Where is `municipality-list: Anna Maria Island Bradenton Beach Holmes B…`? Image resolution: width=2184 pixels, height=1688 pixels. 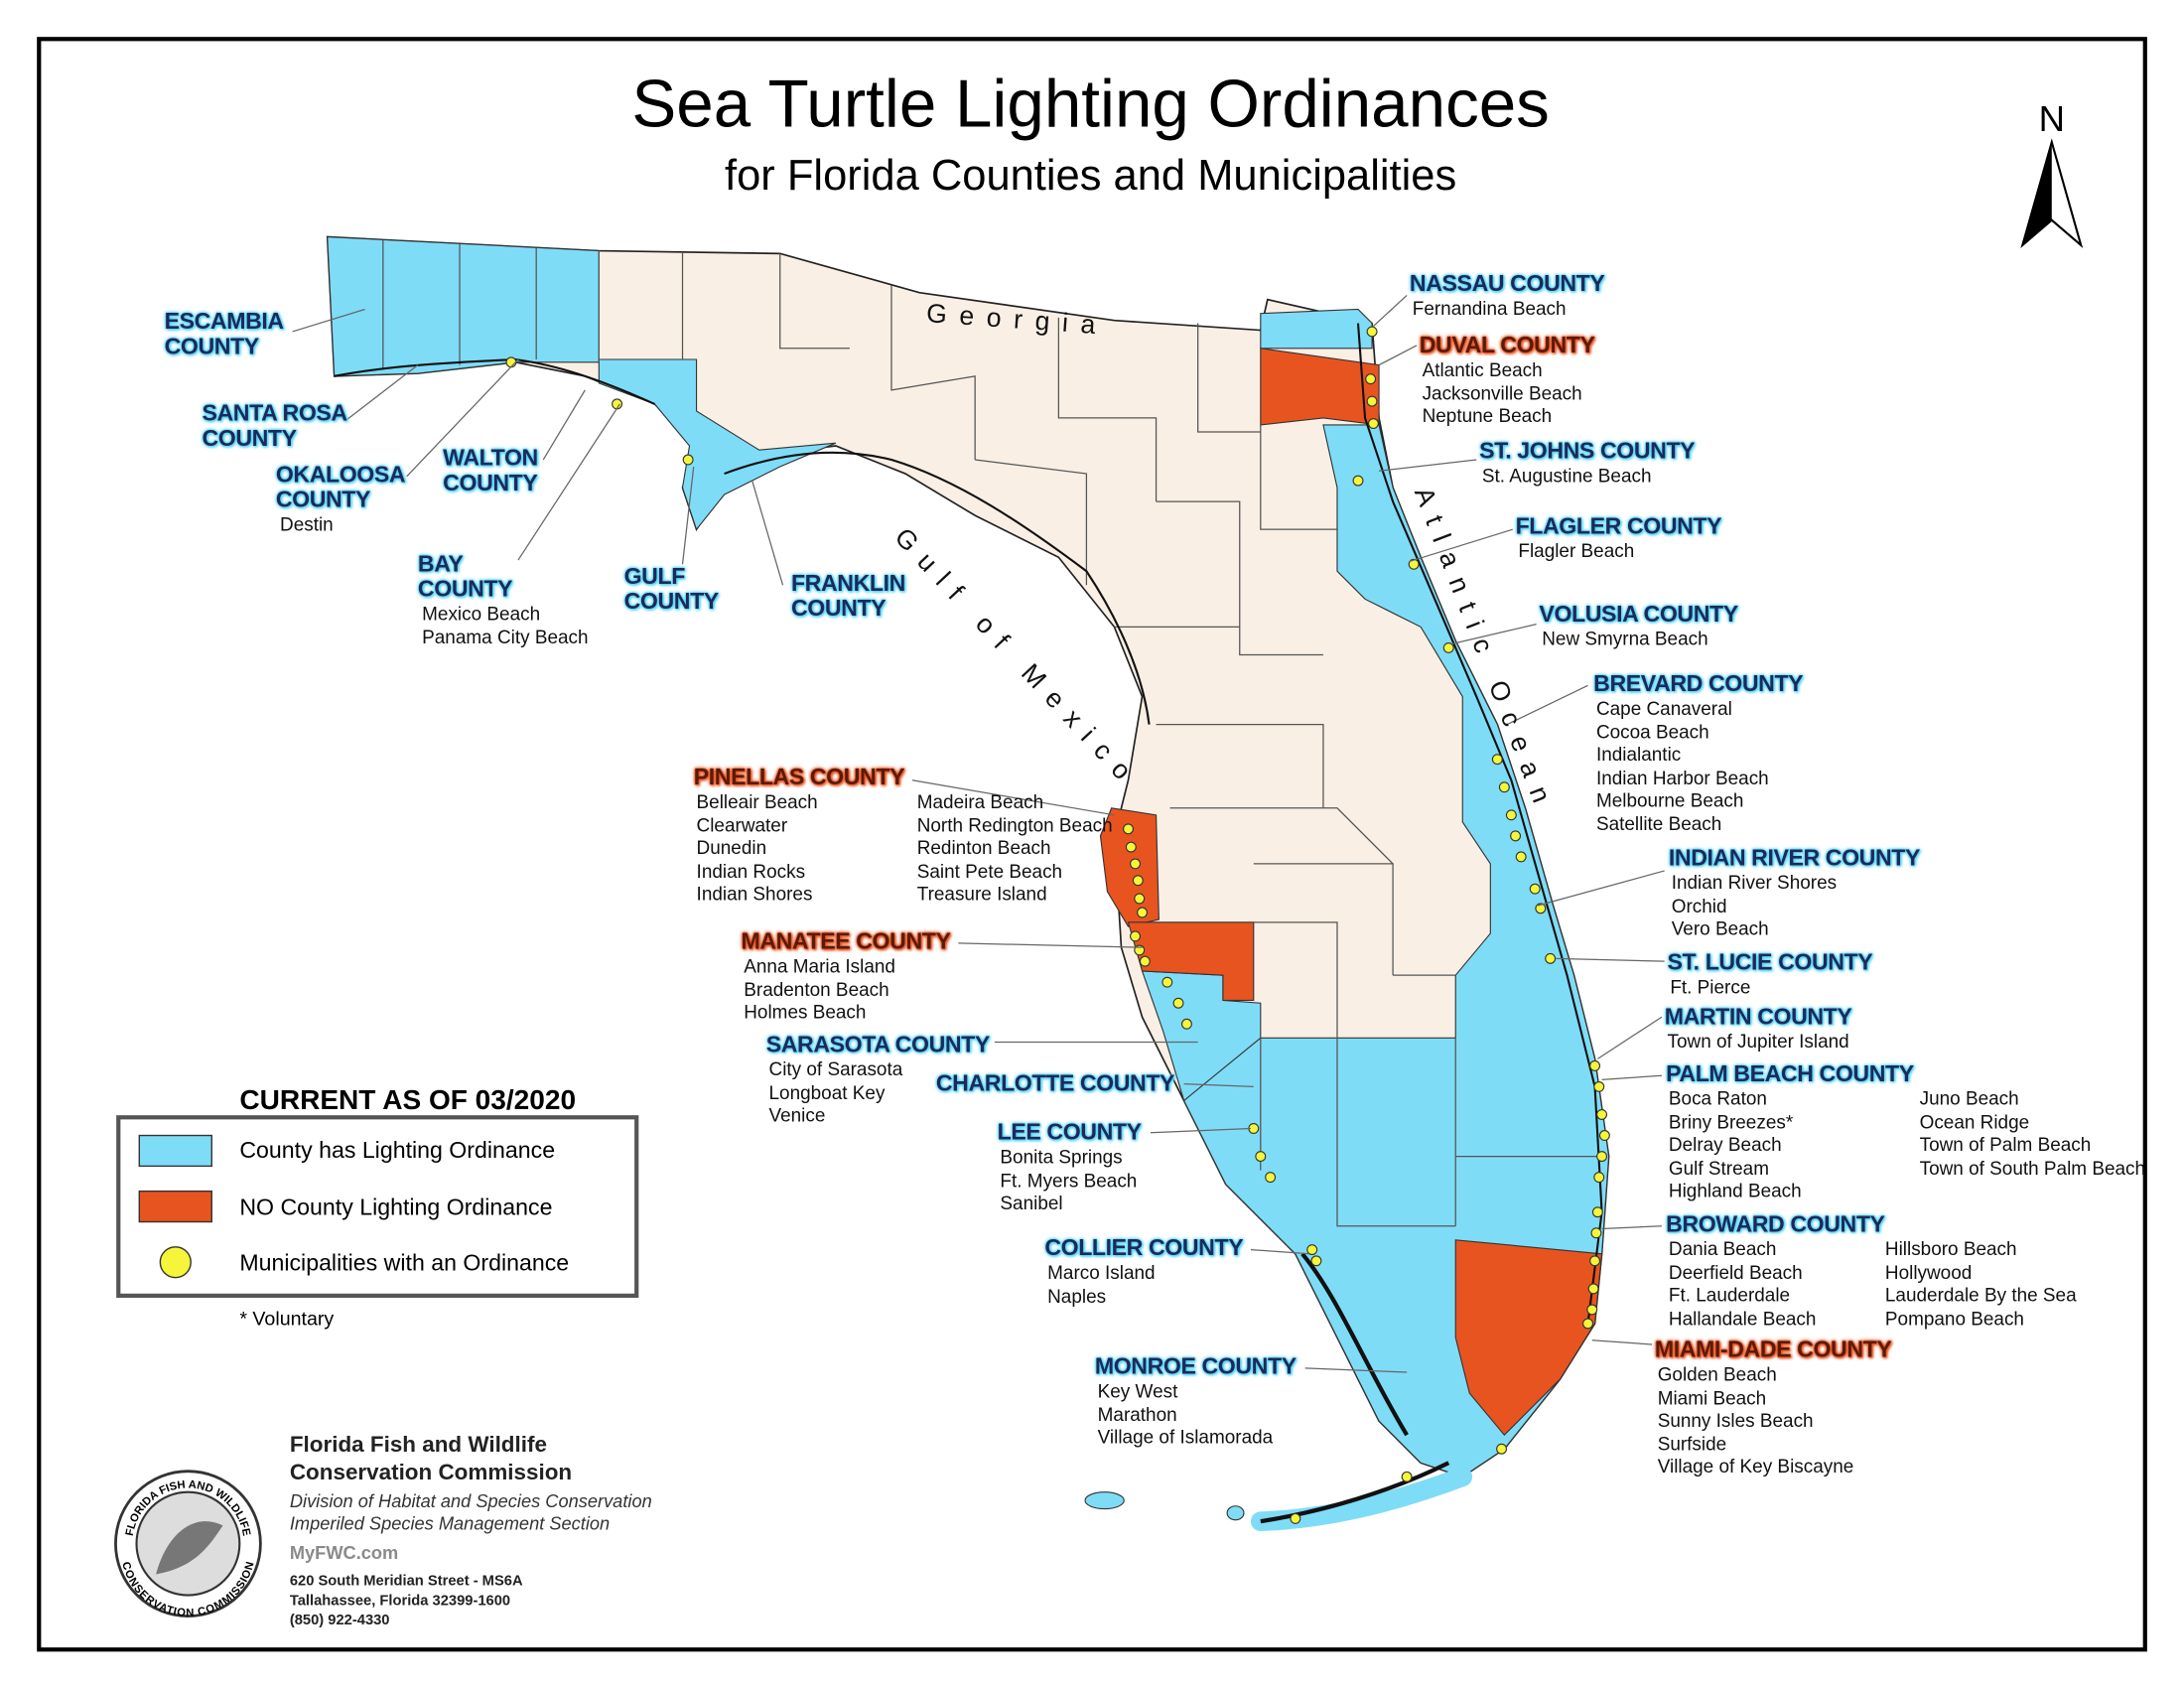 municipality-list: Anna Maria Island Bradenton Beach Holmes B… is located at coordinates (847, 990).